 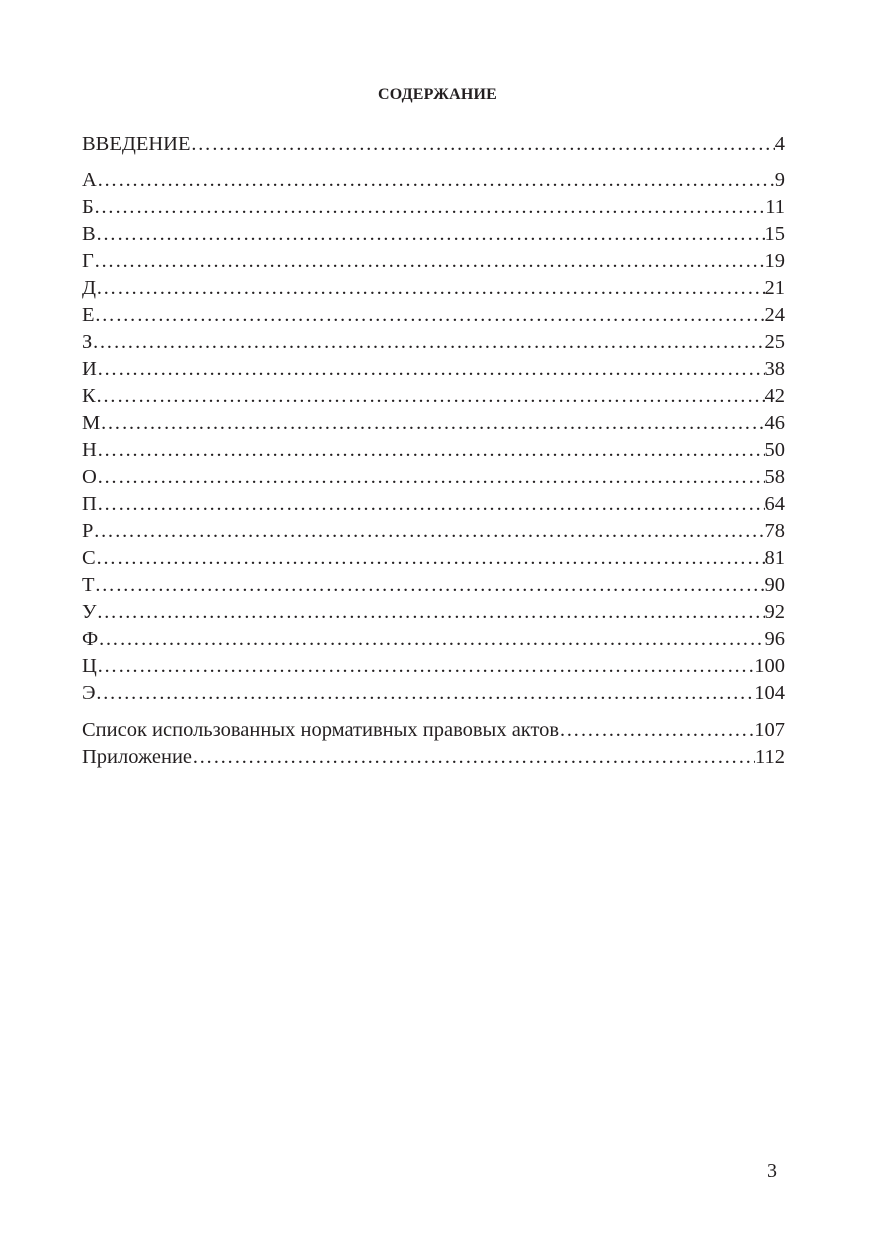 I want to click on toc-entry-page: 24, so click(x=775, y=315).